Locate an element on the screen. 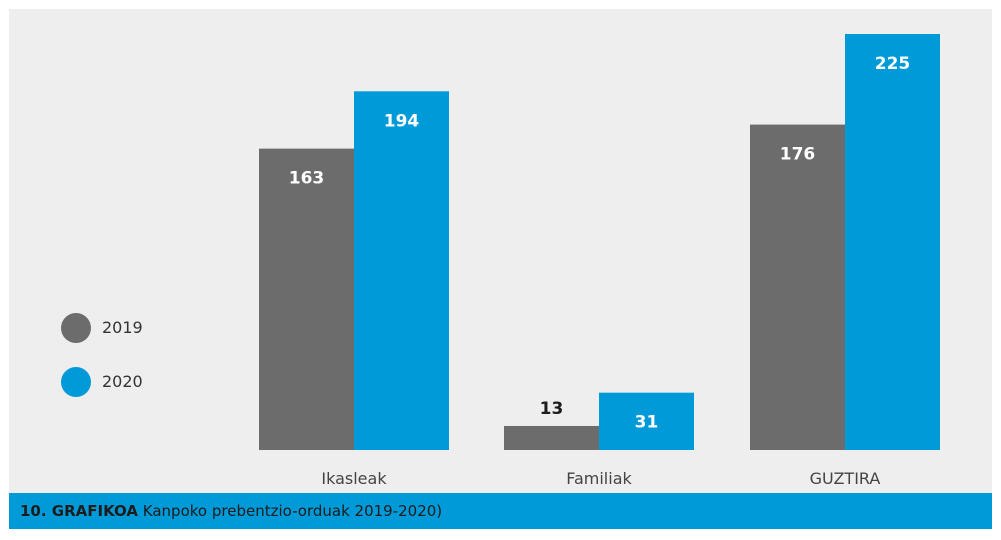  bar-ikasleak-2019 is located at coordinates (306, 299).